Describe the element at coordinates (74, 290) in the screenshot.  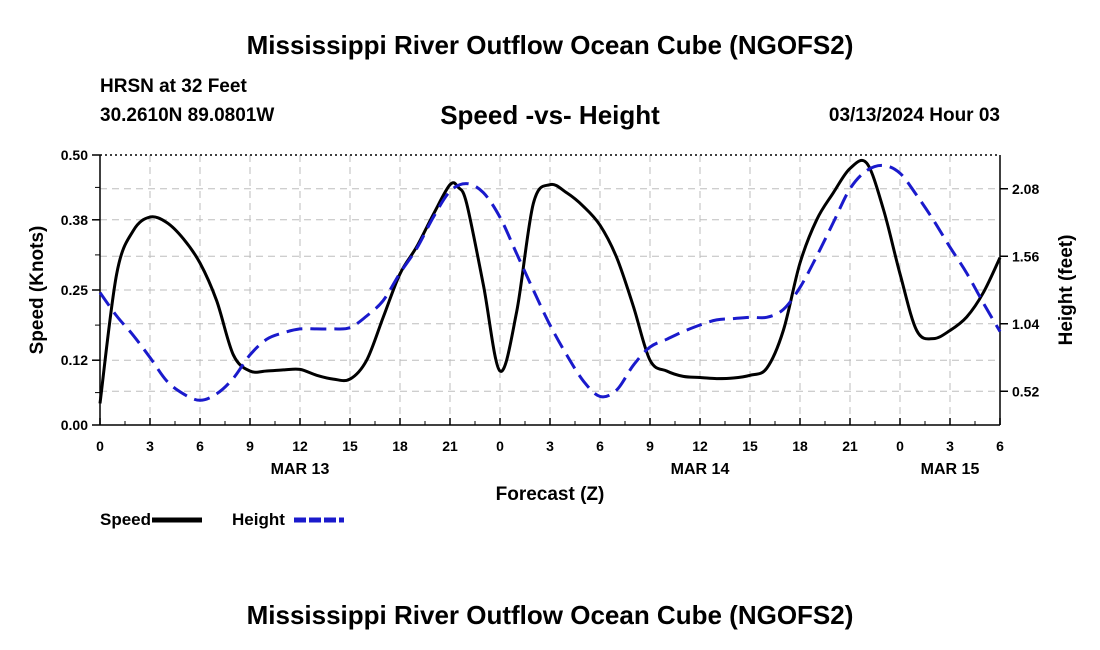
I see `y-tick-label-left: 0.25` at that location.